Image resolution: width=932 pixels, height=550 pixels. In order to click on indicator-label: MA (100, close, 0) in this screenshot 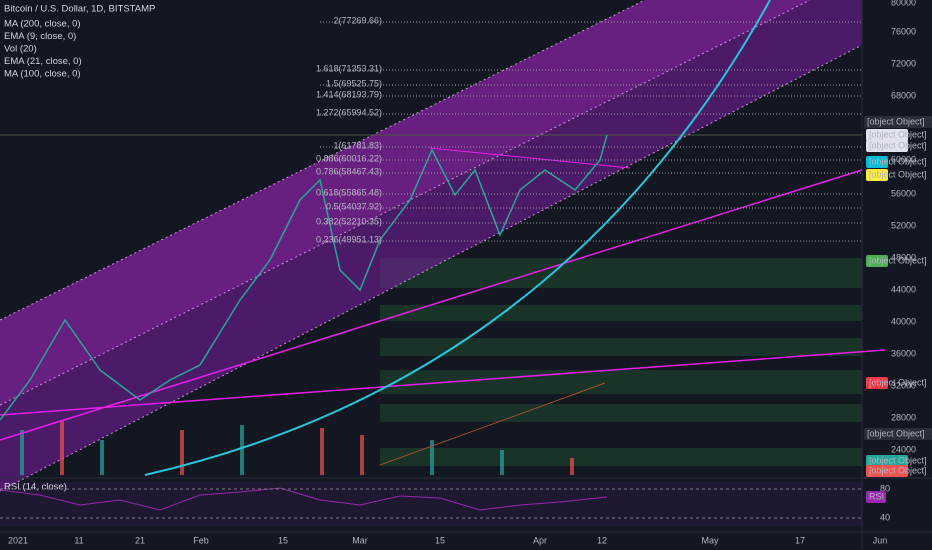, I will do `click(42, 74)`.